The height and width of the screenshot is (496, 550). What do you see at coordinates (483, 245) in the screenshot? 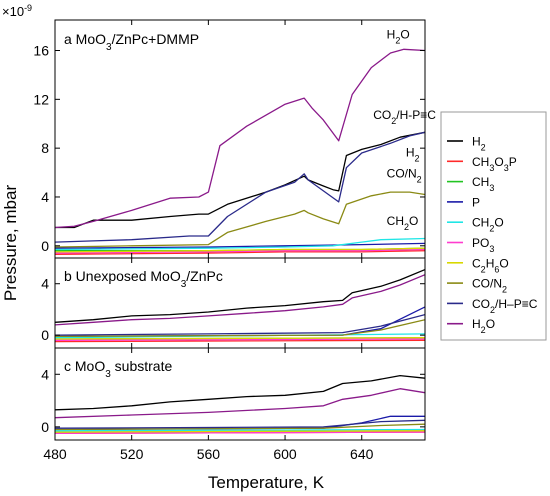
I see `legend-label-5: PO3` at bounding box center [483, 245].